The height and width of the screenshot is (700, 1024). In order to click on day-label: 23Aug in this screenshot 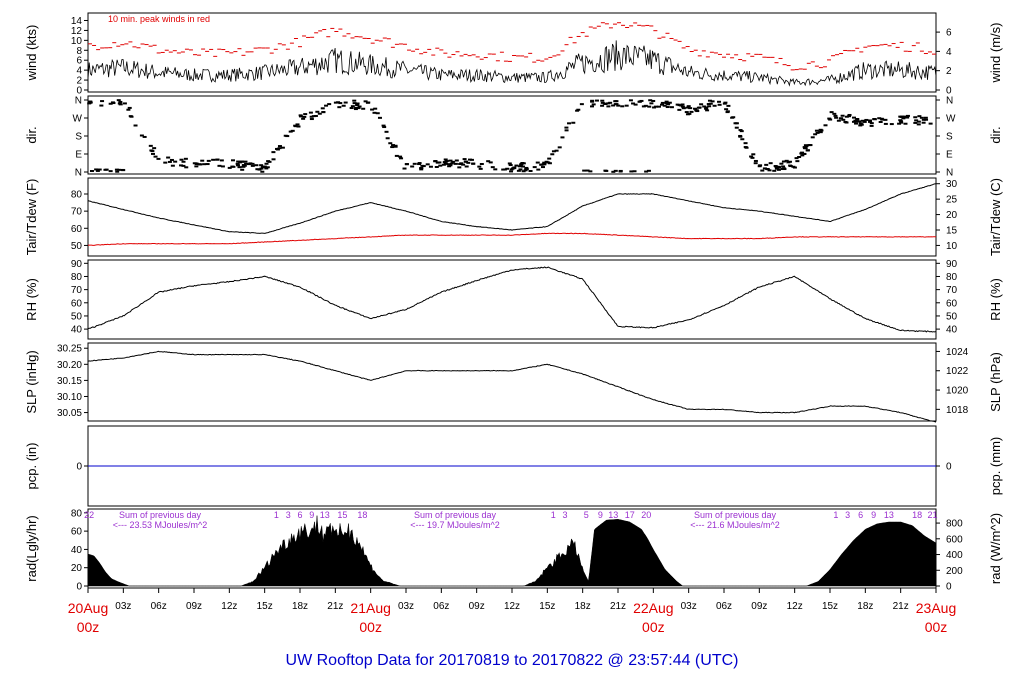, I will do `click(936, 608)`.